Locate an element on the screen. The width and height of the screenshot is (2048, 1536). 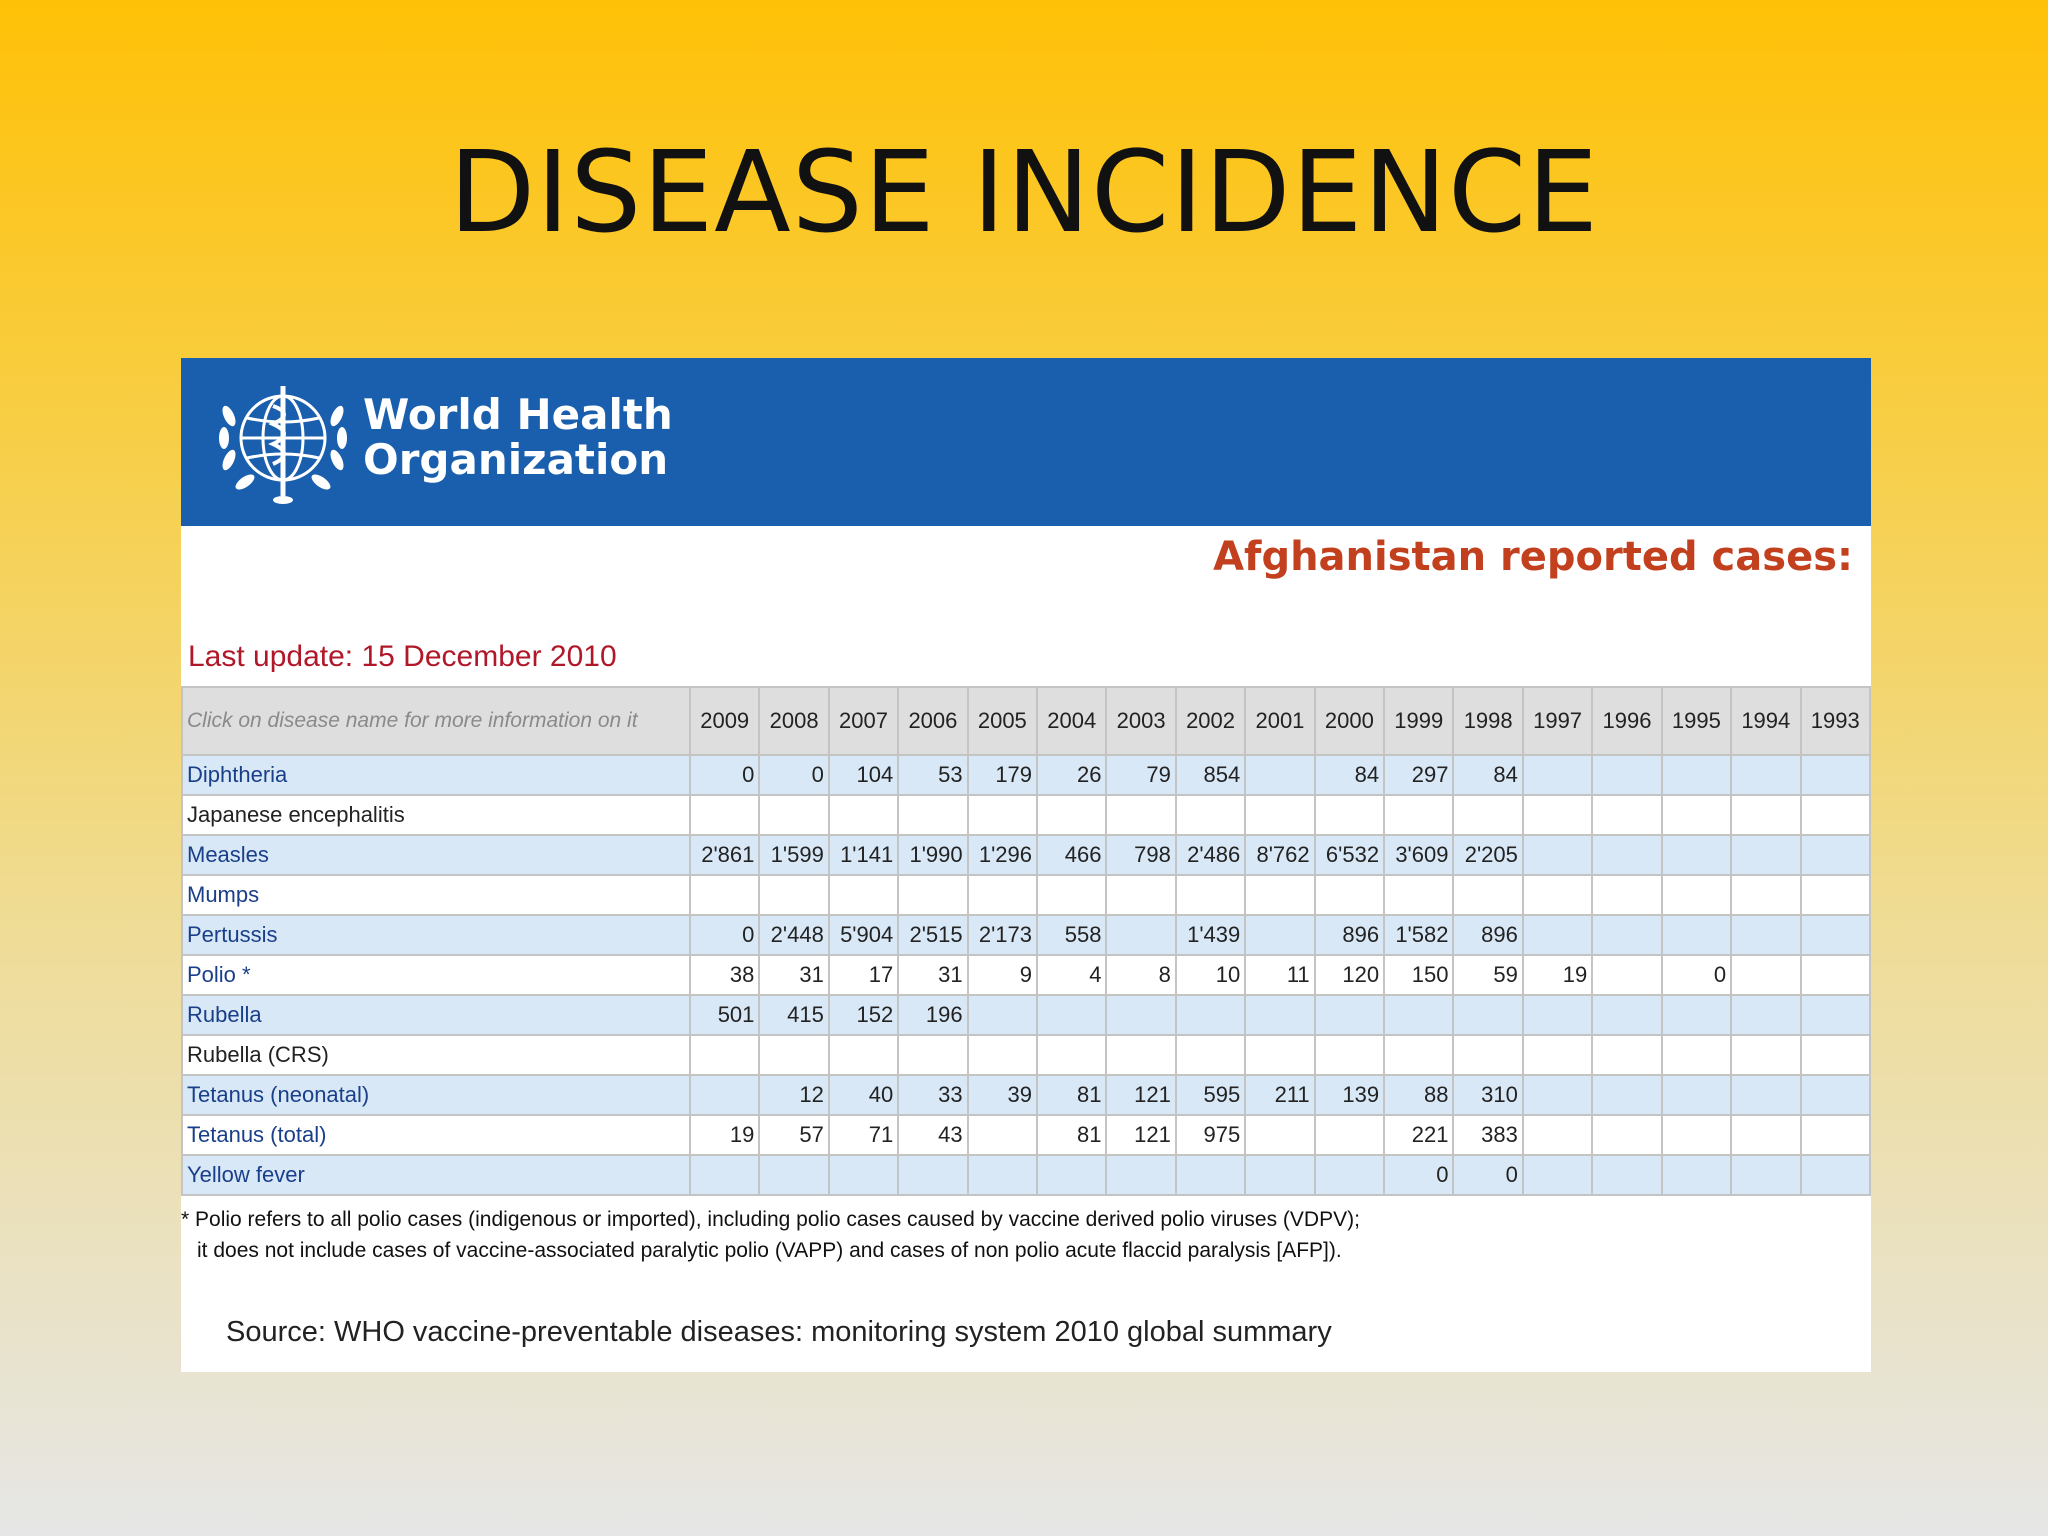
case-count-cell: 1'439 is located at coordinates (1210, 935).